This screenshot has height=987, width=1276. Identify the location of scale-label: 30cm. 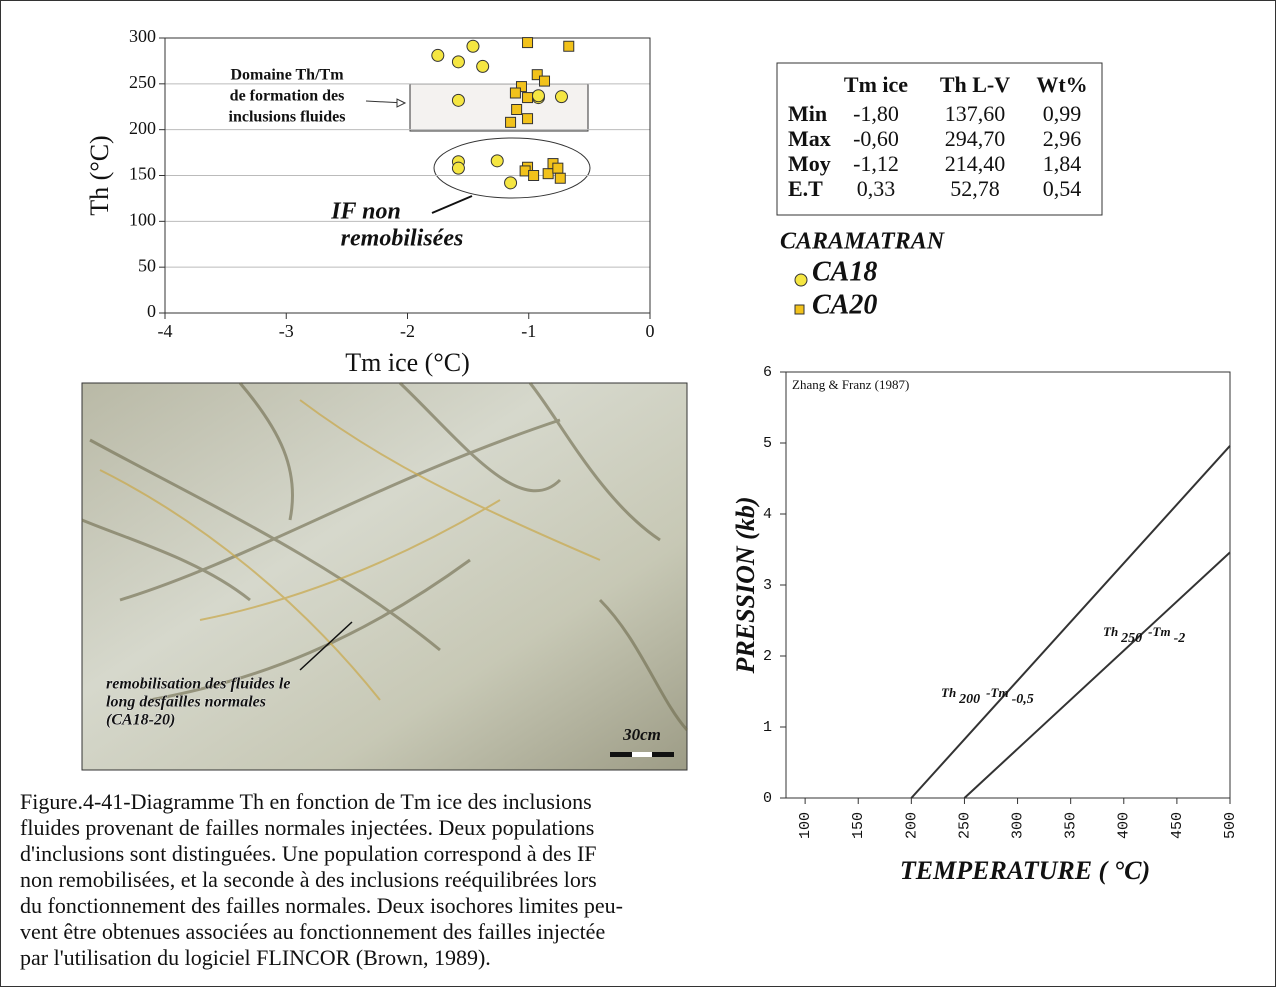
(641, 734).